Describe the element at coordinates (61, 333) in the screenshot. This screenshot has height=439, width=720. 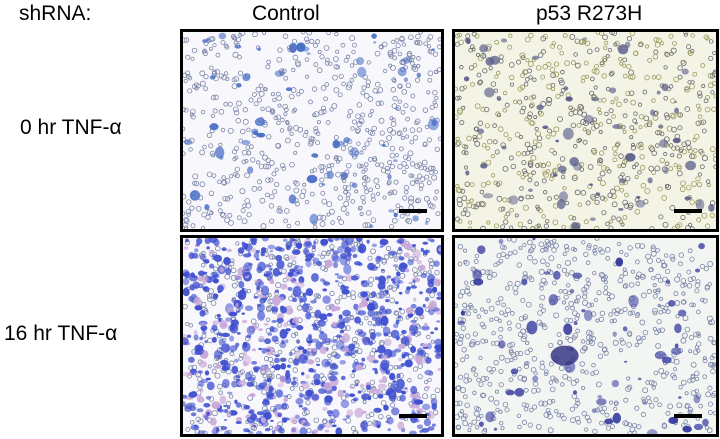
I see `row-label-16hr: 16 hr TNF-α` at that location.